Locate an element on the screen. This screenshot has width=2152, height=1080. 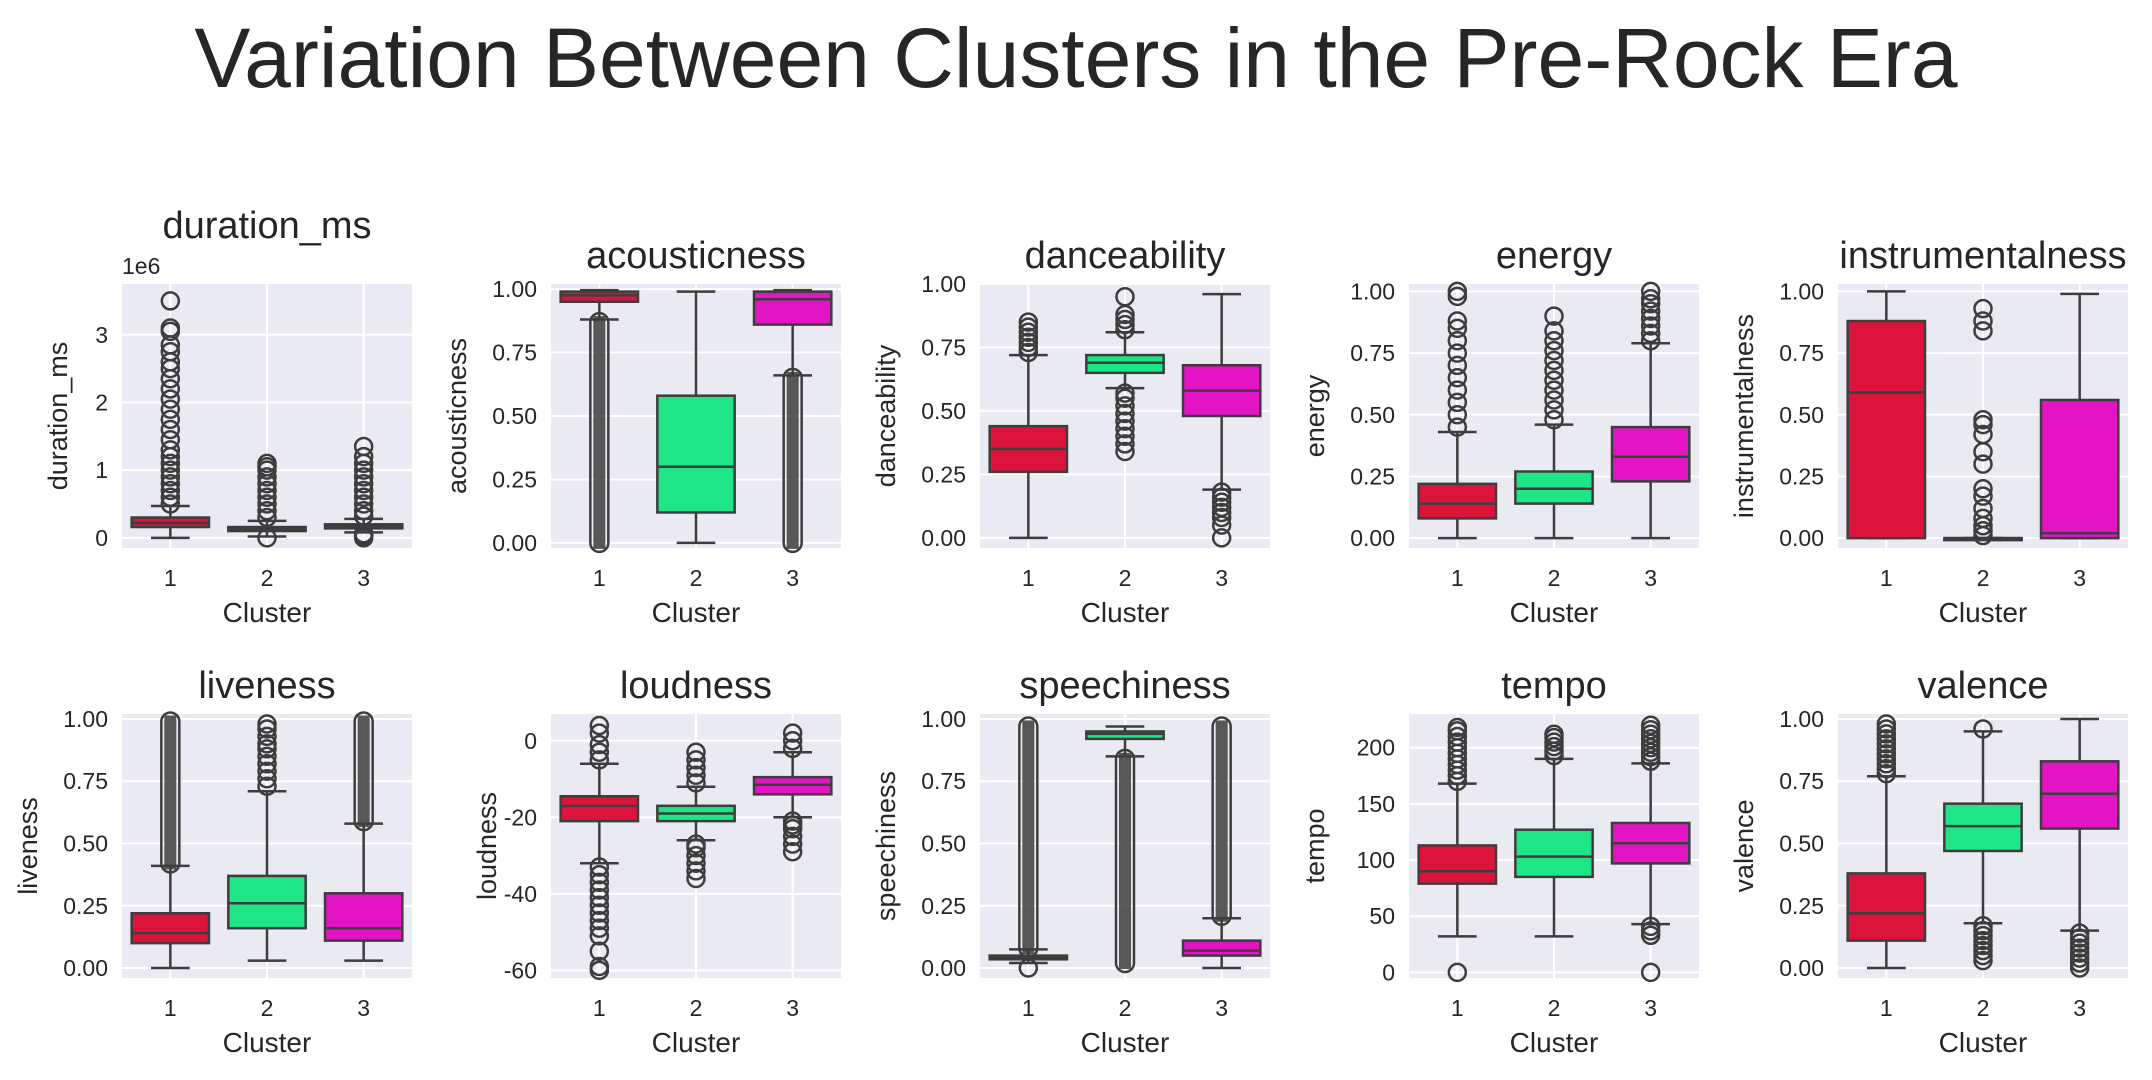
y-tick-label: -60 is located at coordinates (520, 970).